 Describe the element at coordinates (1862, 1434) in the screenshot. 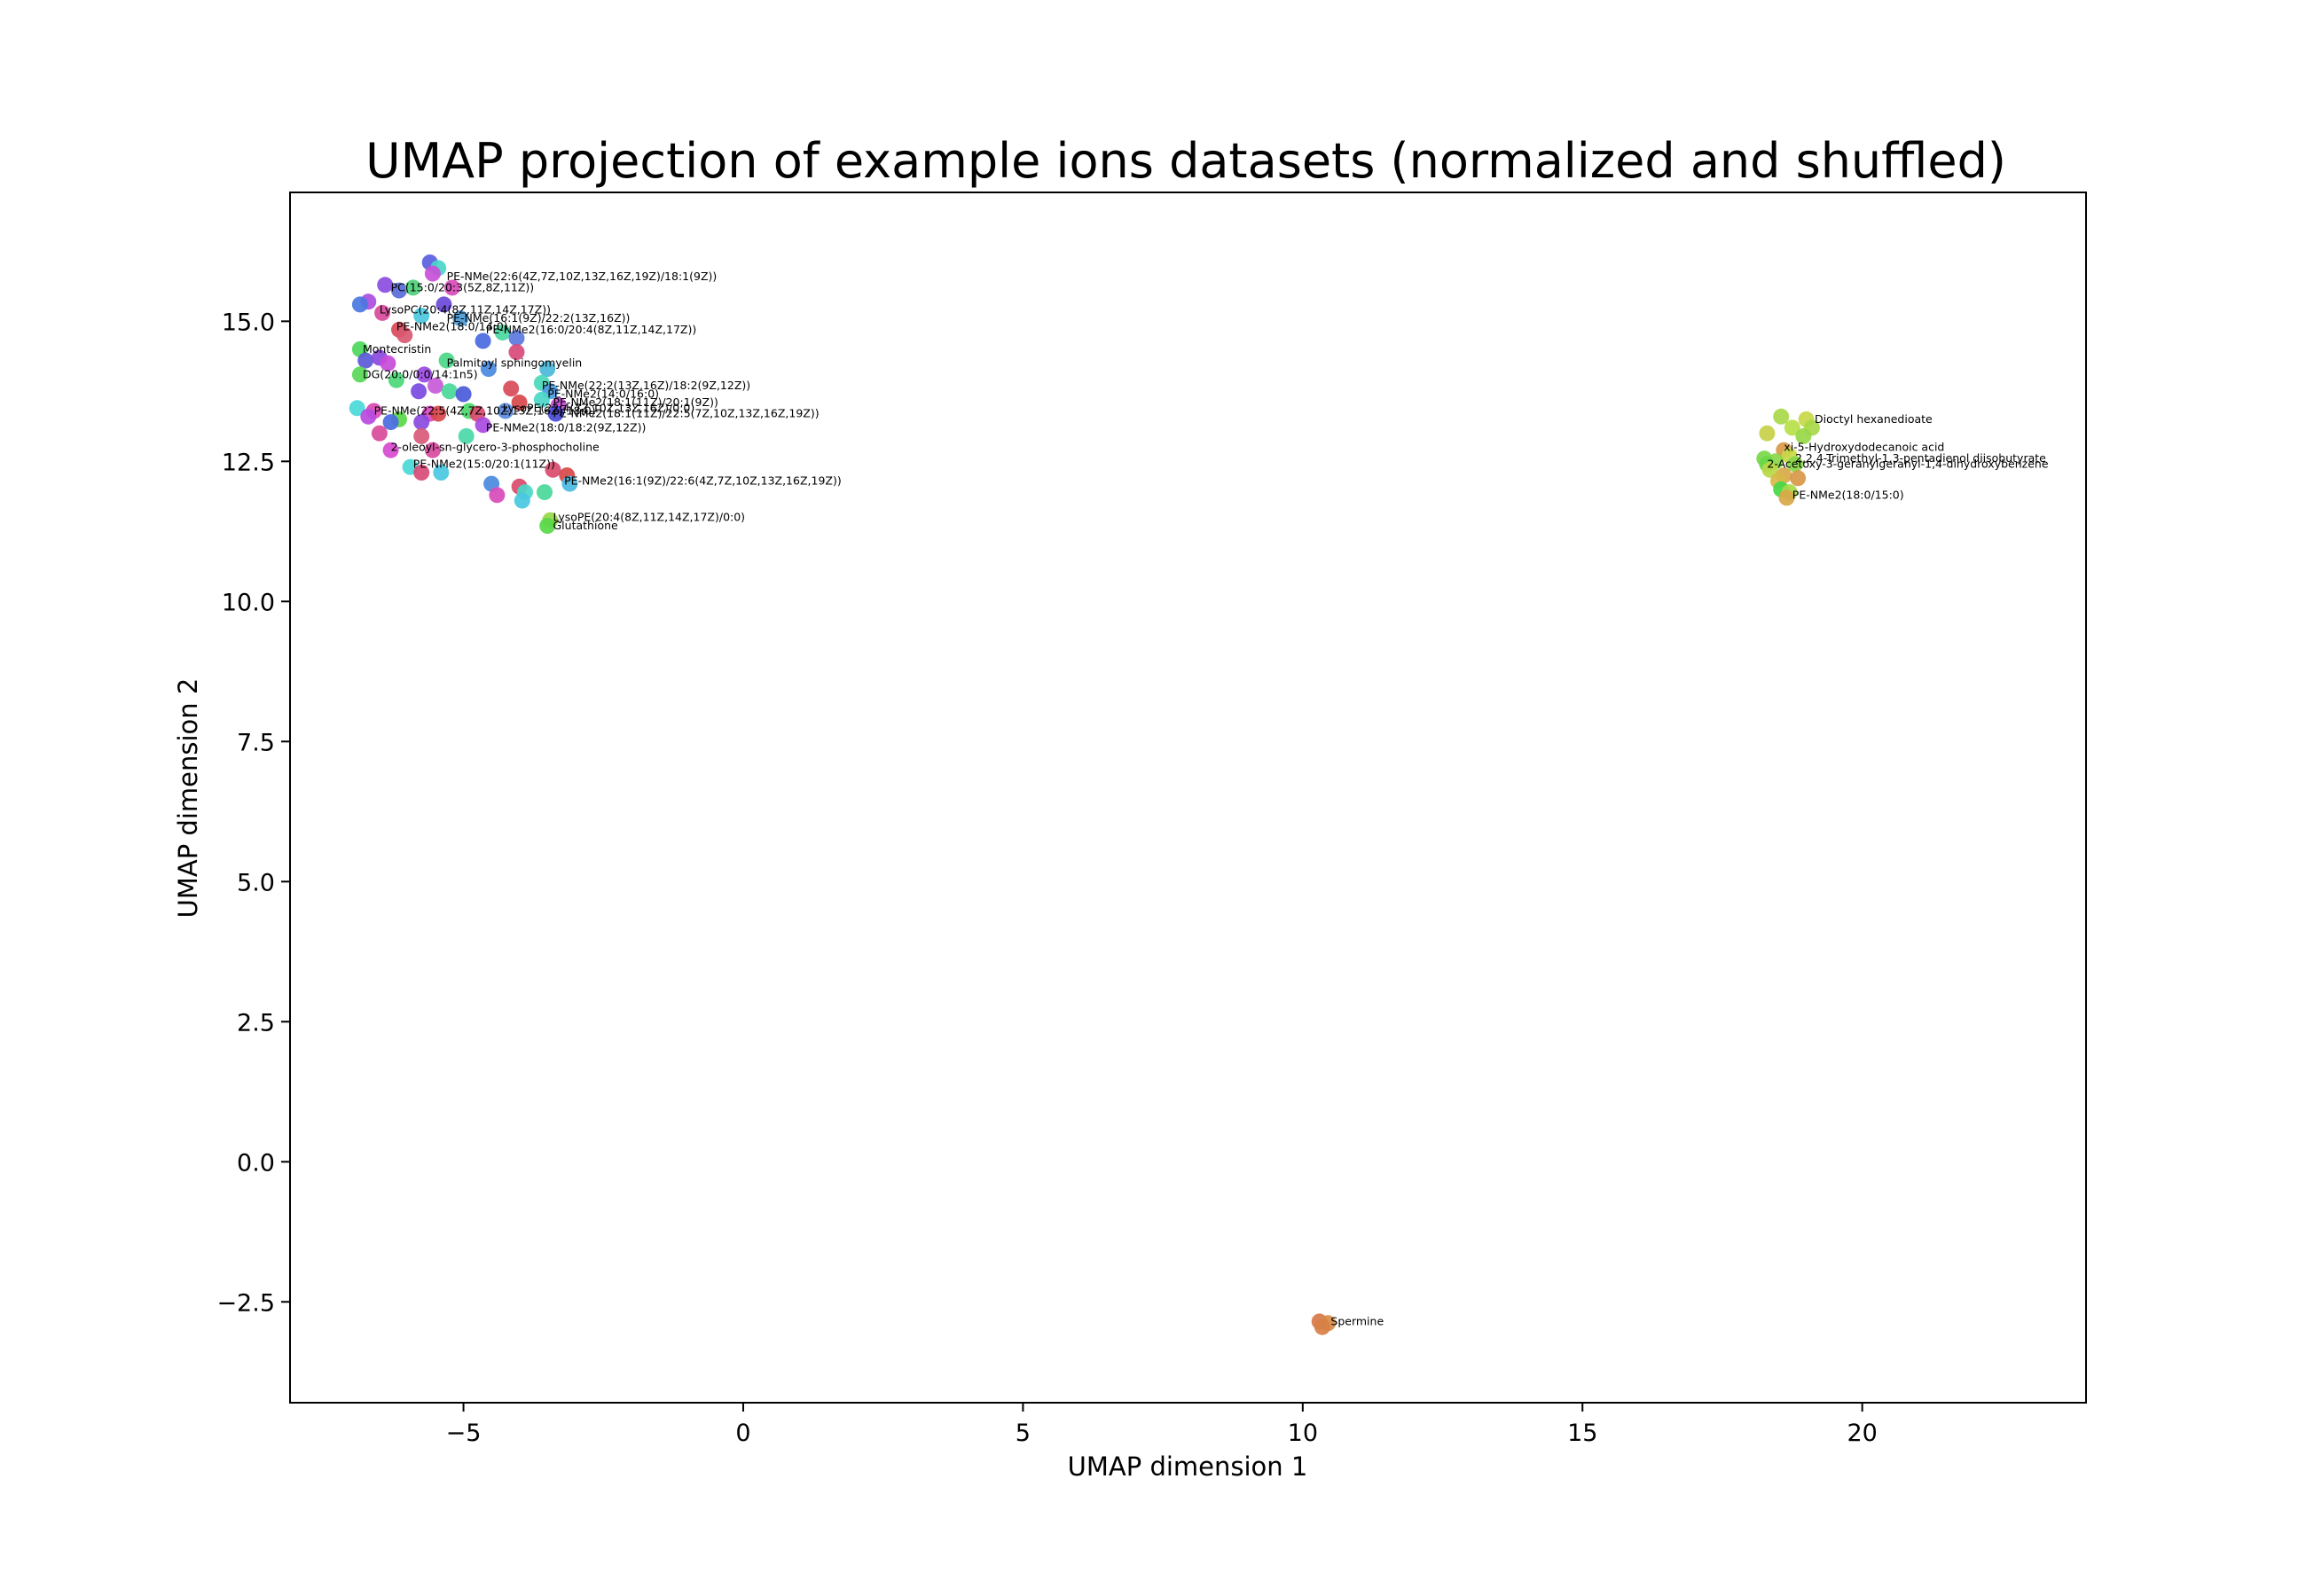

I see `x-tick-label-5: 20` at that location.